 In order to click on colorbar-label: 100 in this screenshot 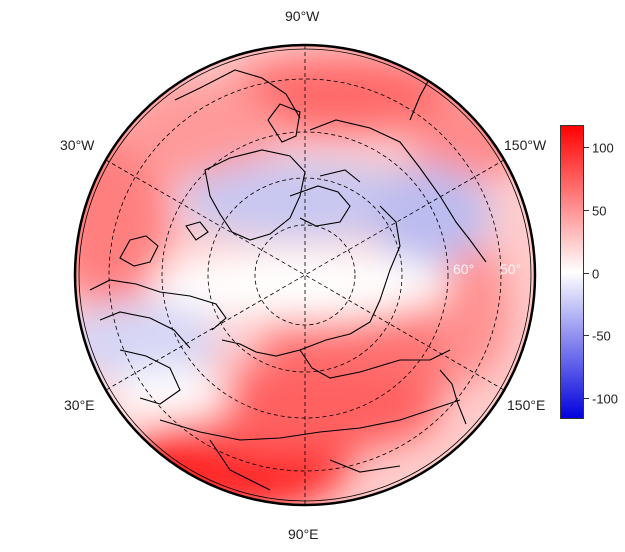, I will do `click(603, 148)`.